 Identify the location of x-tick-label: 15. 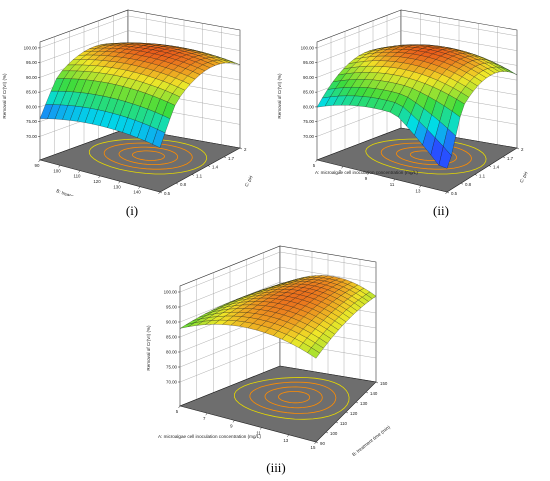
(444, 195).